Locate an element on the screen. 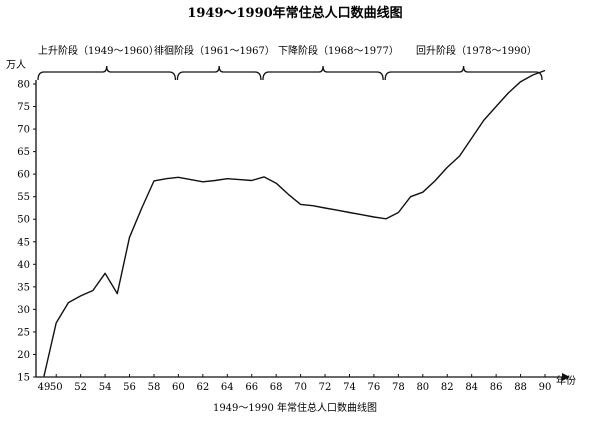 This screenshot has height=424, width=590. x-tick-label: 60 is located at coordinates (178, 387).